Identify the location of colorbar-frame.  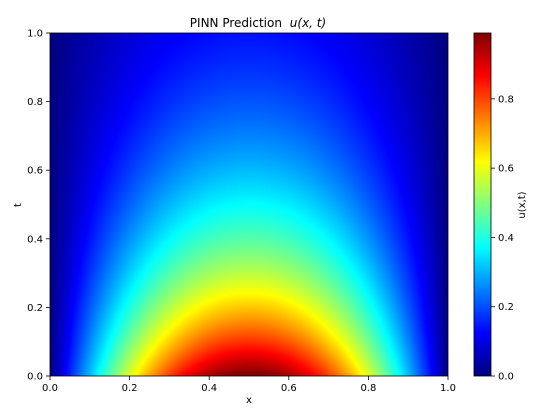
(482, 204).